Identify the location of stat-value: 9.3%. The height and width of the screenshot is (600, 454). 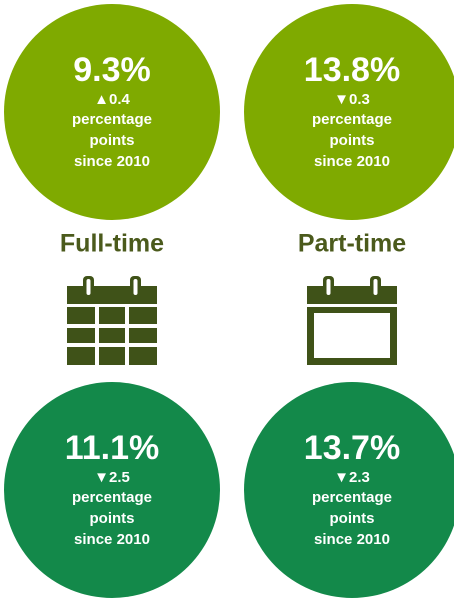
(112, 70).